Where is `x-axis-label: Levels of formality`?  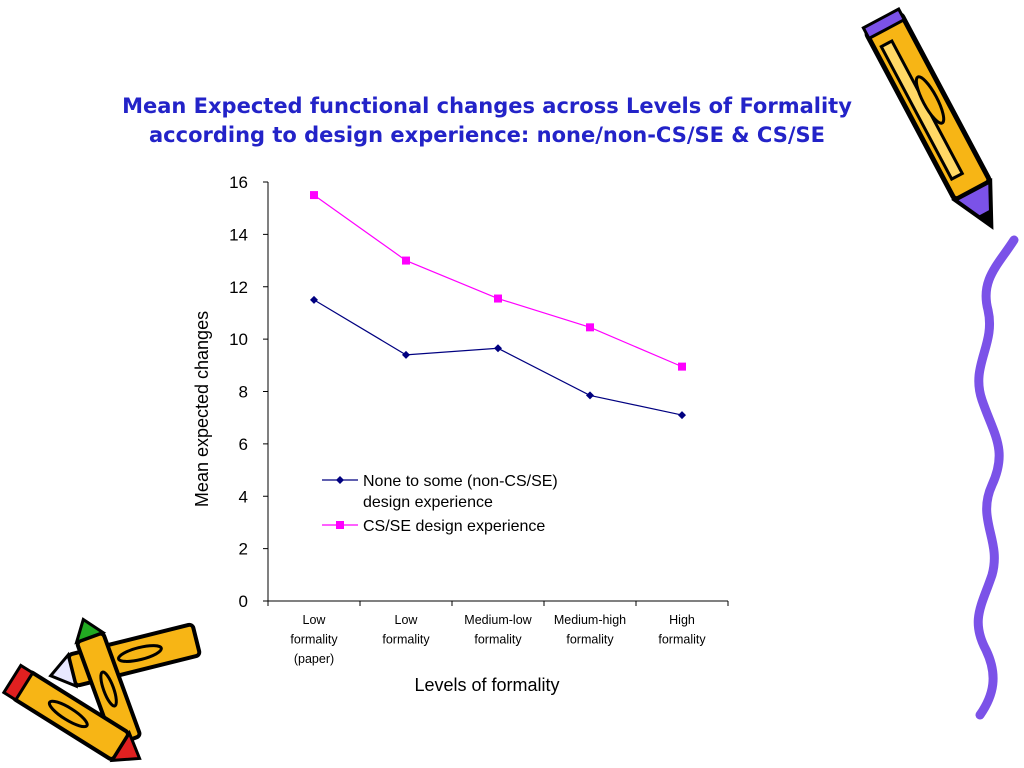
x-axis-label: Levels of formality is located at coordinates (486, 685).